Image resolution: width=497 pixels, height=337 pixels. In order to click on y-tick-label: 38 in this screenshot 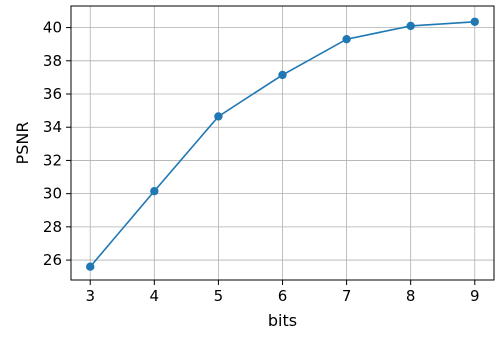, I will do `click(52, 61)`.